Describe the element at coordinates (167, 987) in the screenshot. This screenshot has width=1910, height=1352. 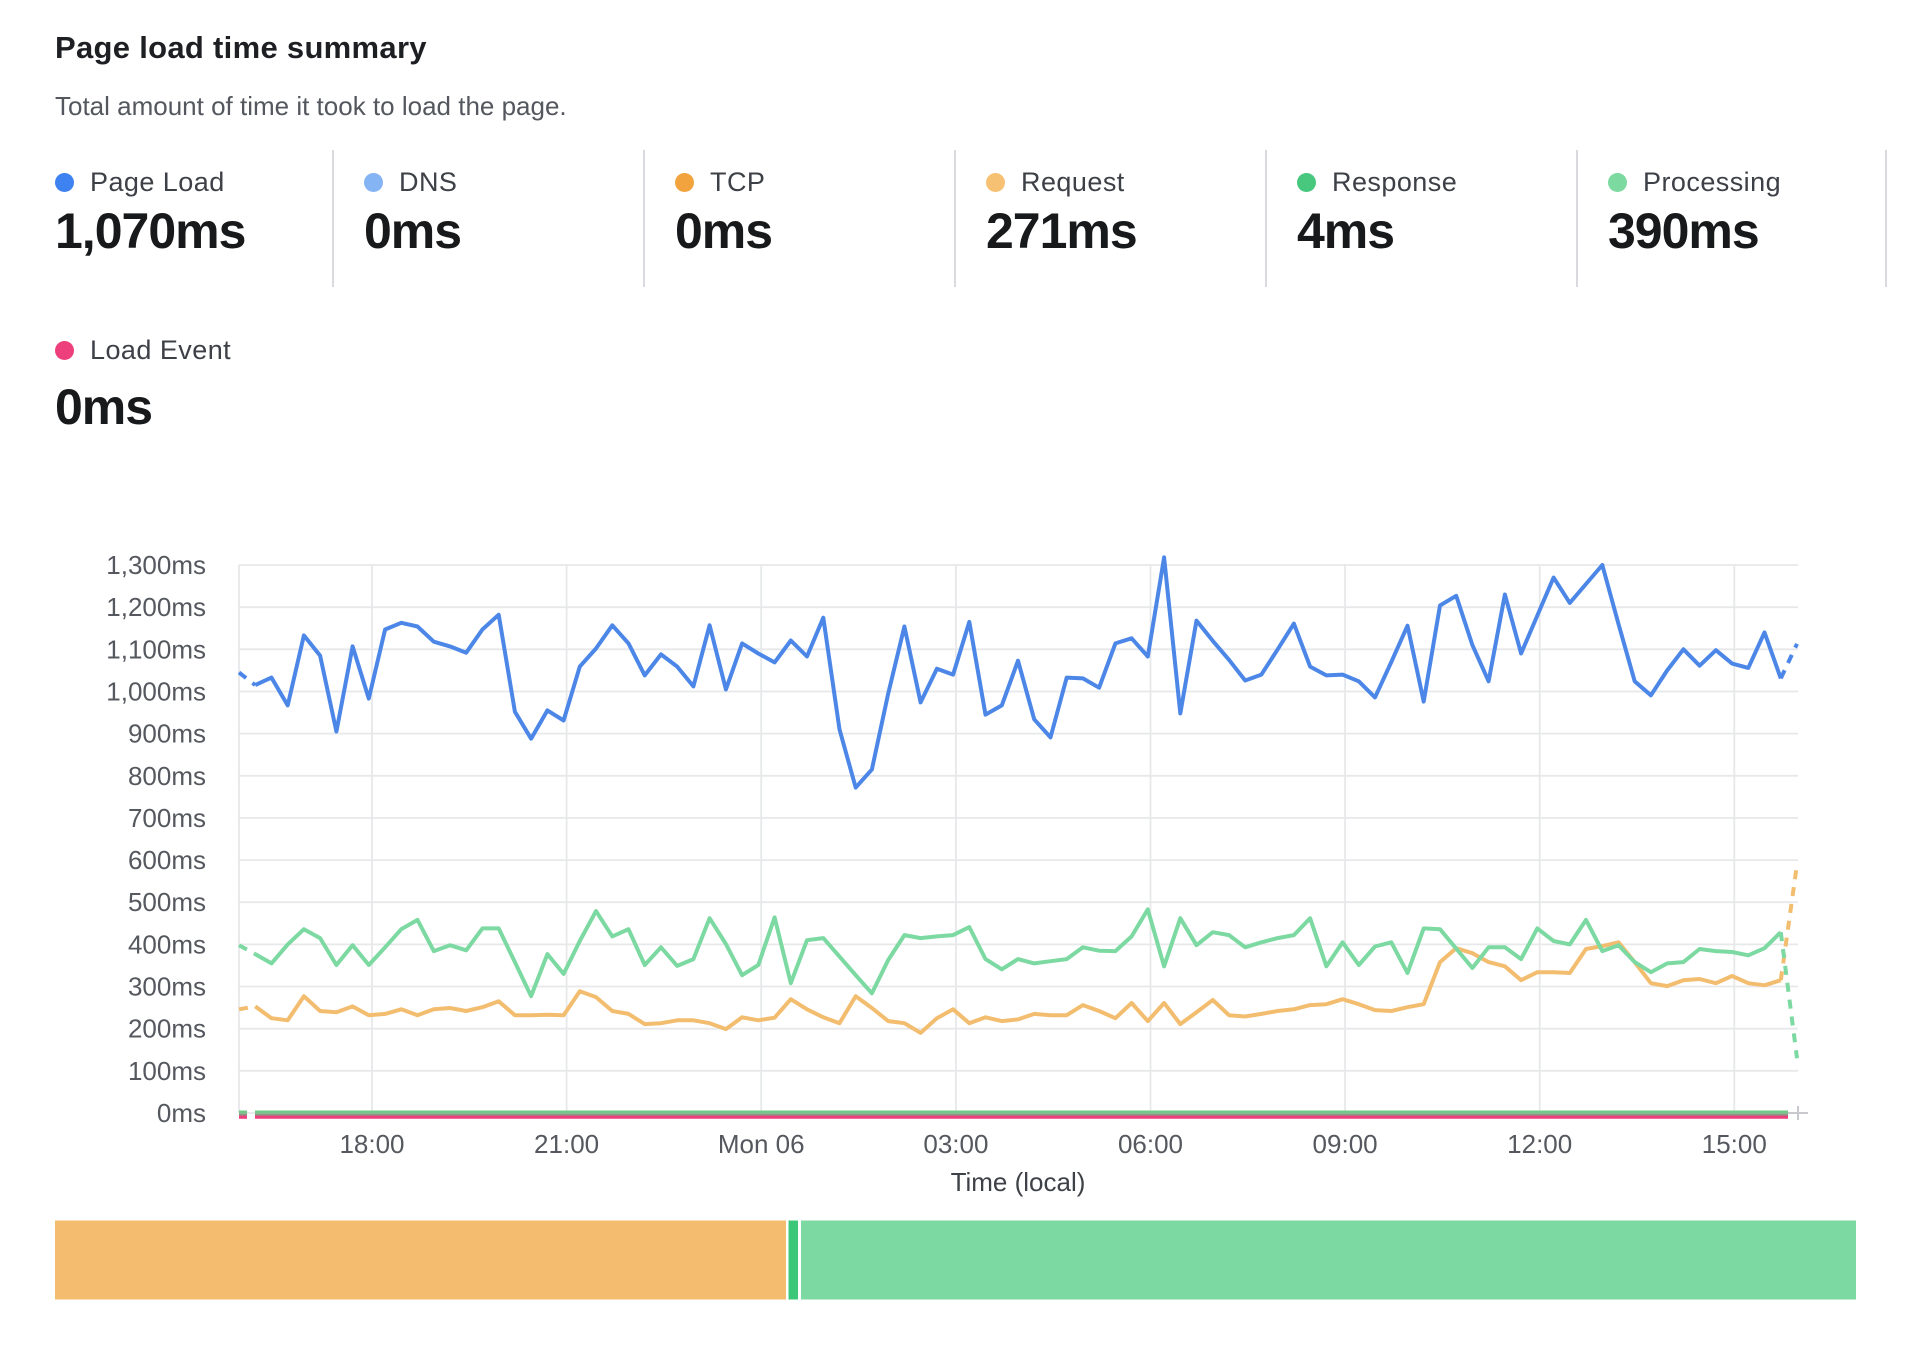
I see `svg-text: 300ms` at that location.